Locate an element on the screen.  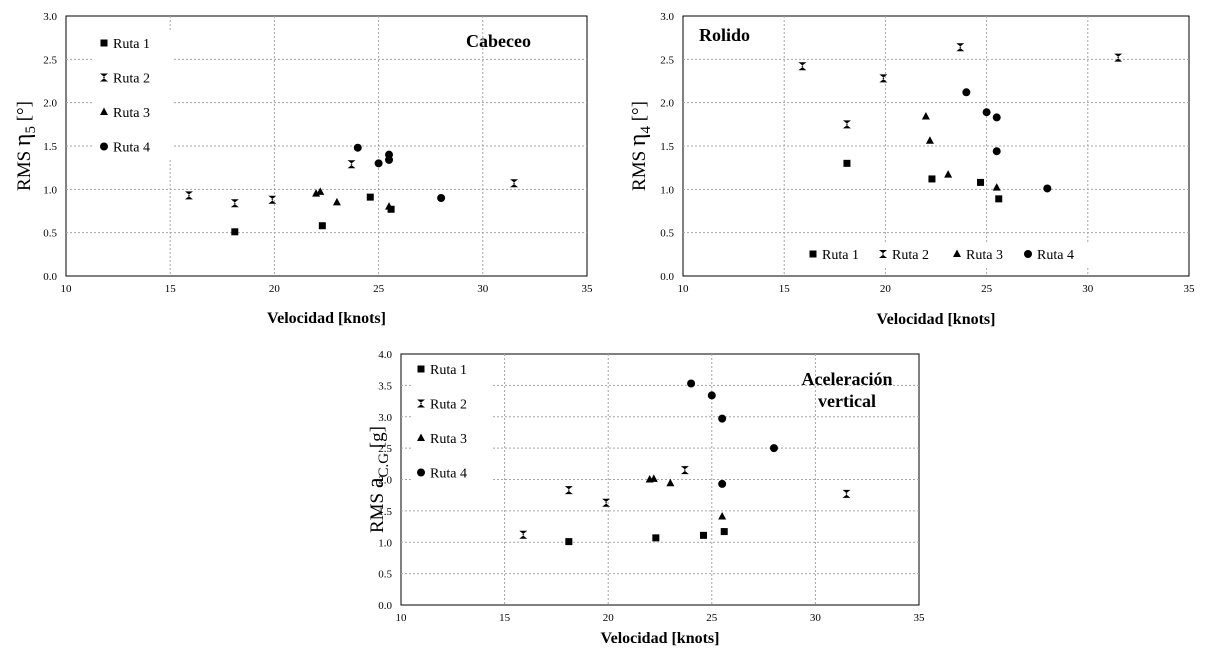
x-tick-label: 30 is located at coordinates (1088, 289).